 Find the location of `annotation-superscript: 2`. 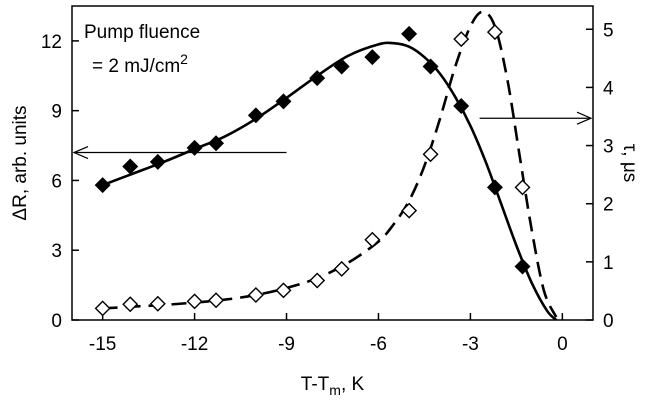

annotation-superscript: 2 is located at coordinates (184, 59).